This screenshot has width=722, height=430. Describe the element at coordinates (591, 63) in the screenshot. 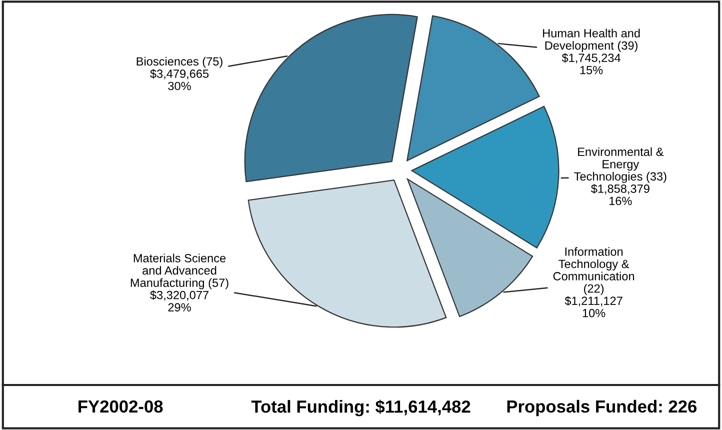

I see `data-label: $1,745,234 15%` at that location.